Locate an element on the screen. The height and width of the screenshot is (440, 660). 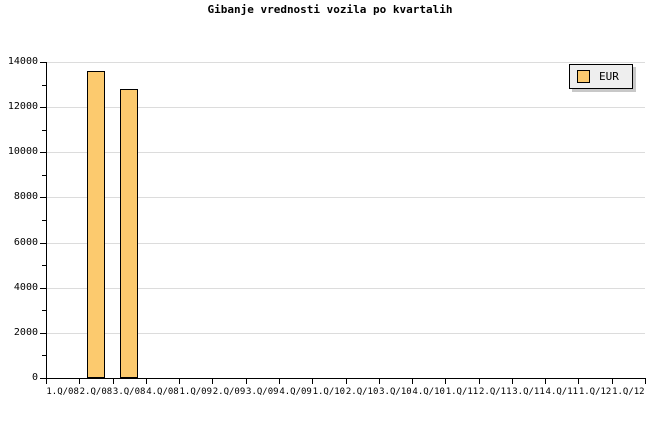
legend-swatch-eur-icon is located at coordinates (583, 76).